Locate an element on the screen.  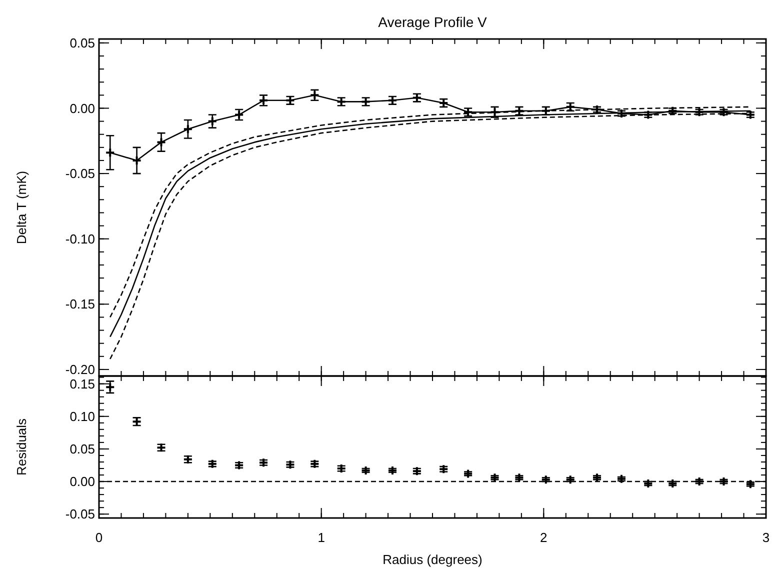
y-tick-label: 0.15 is located at coordinates (82, 384).